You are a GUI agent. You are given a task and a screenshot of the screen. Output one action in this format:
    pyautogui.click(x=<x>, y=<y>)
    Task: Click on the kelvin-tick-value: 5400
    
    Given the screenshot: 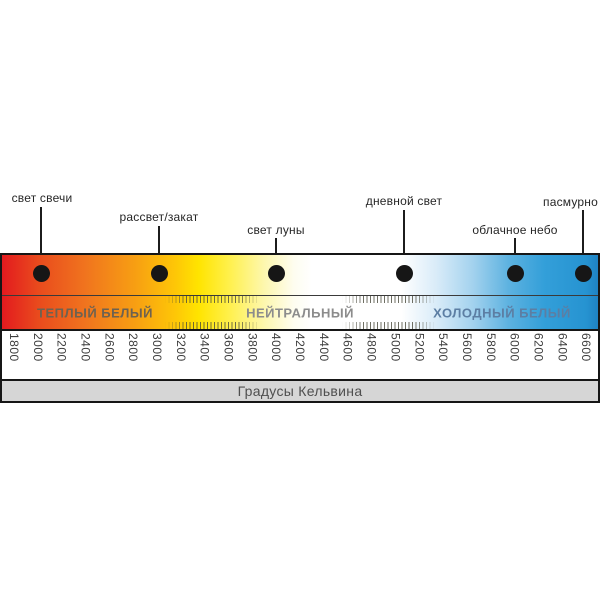 What is the action you would take?
    pyautogui.click(x=443, y=347)
    